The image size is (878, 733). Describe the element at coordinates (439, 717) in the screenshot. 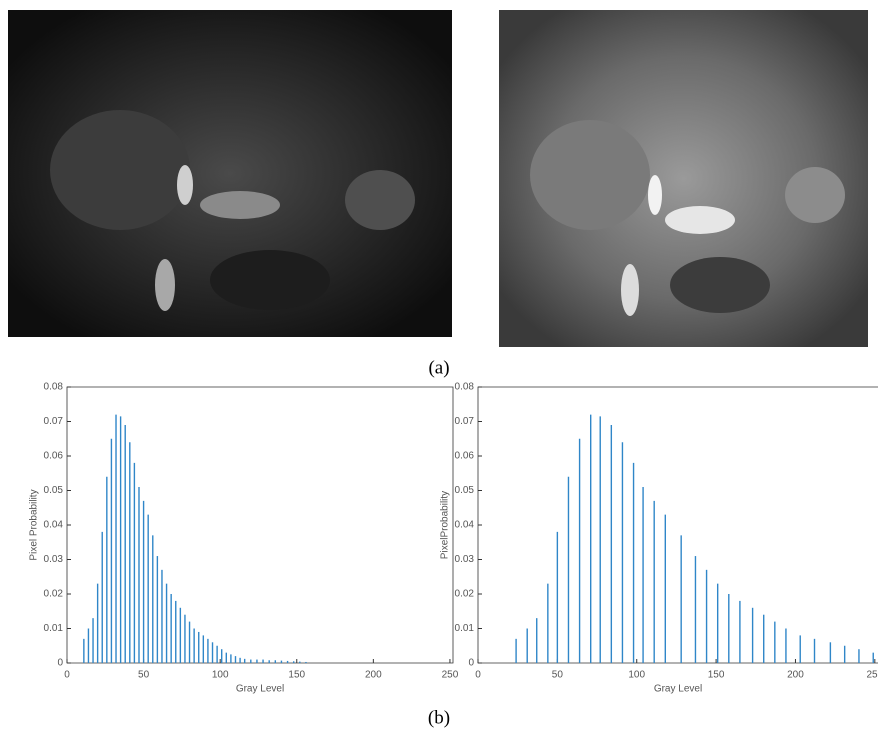

I see `caption: (b)` at that location.